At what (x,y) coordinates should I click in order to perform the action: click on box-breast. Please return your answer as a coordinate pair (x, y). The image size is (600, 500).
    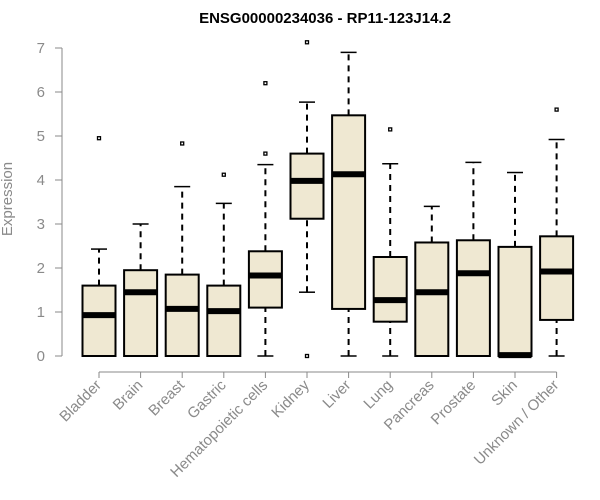
    Looking at the image, I should click on (182, 249).